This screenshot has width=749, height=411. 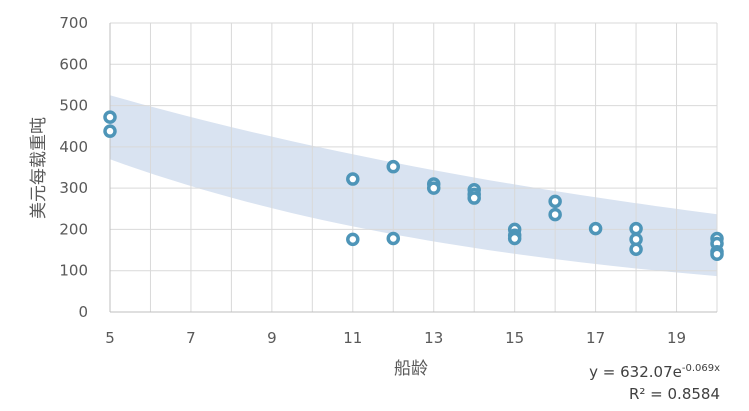 I want to click on y-tick-label: 700, so click(x=73, y=23).